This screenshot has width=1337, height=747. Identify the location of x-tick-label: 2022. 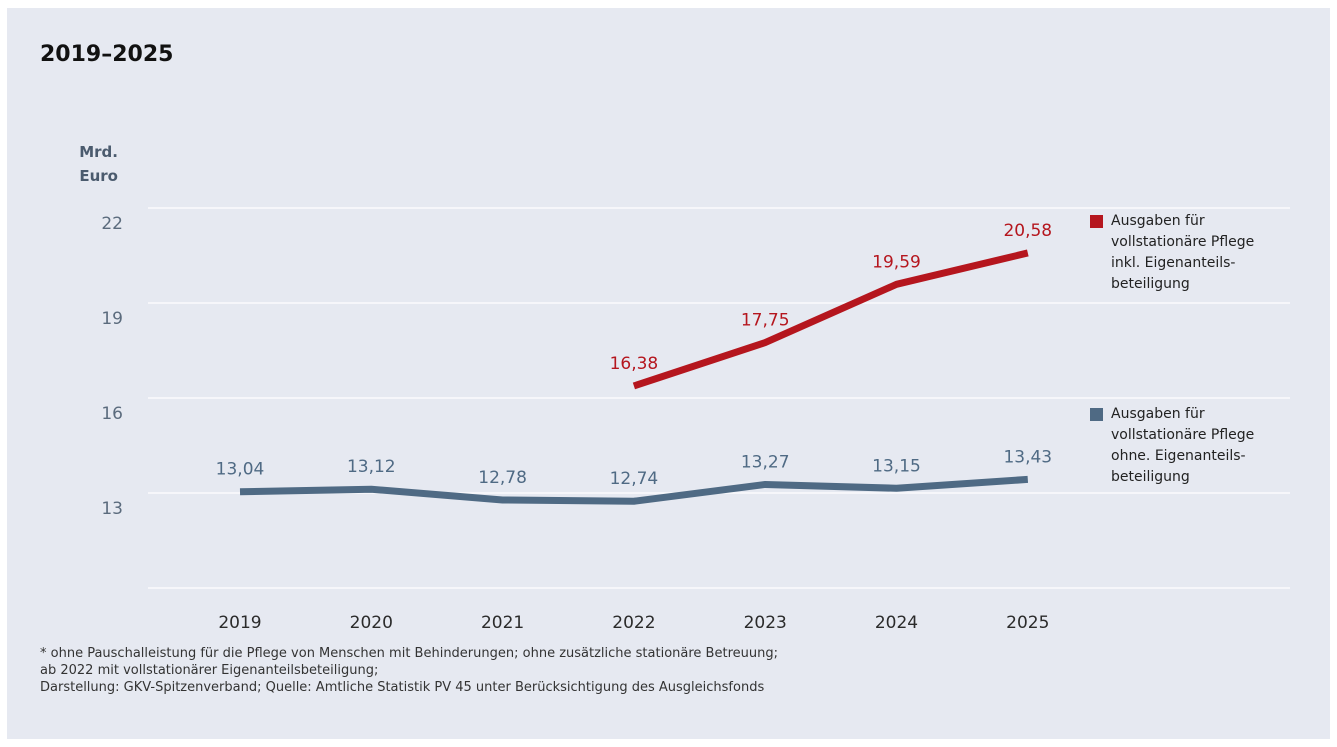
(633, 623).